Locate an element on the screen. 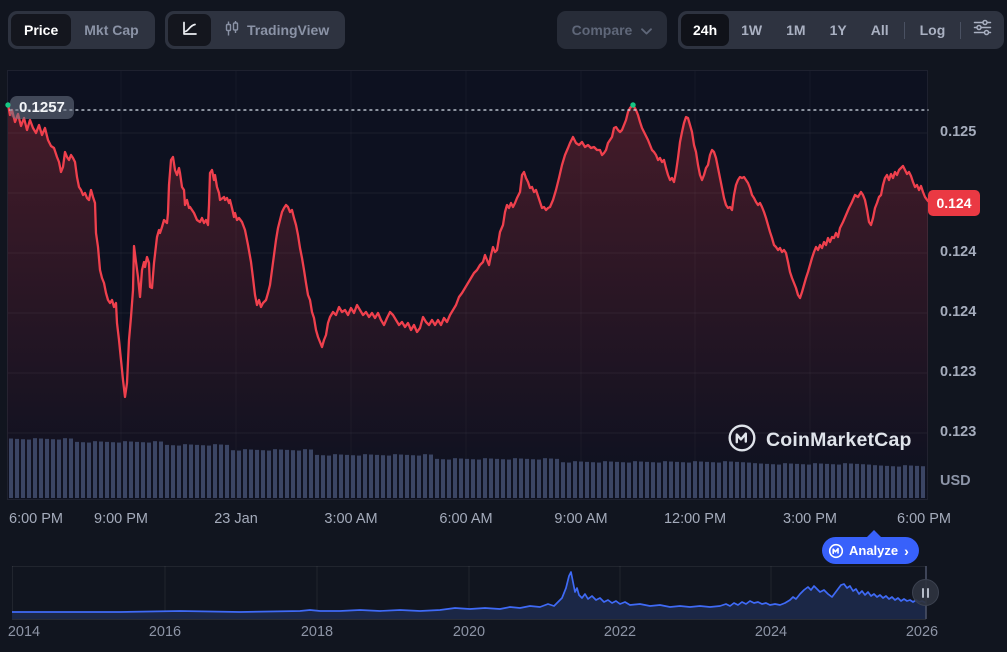  chart-settings-button is located at coordinates (982, 30).